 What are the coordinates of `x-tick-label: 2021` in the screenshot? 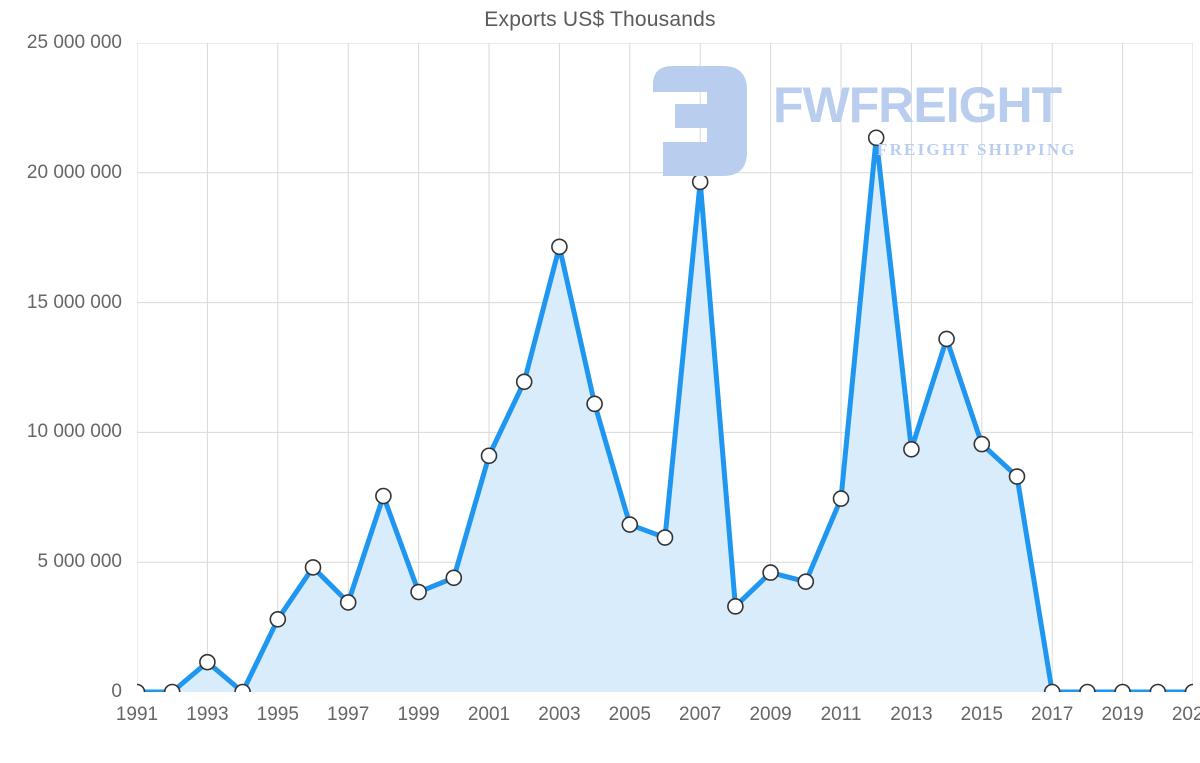 It's located at (1185, 714).